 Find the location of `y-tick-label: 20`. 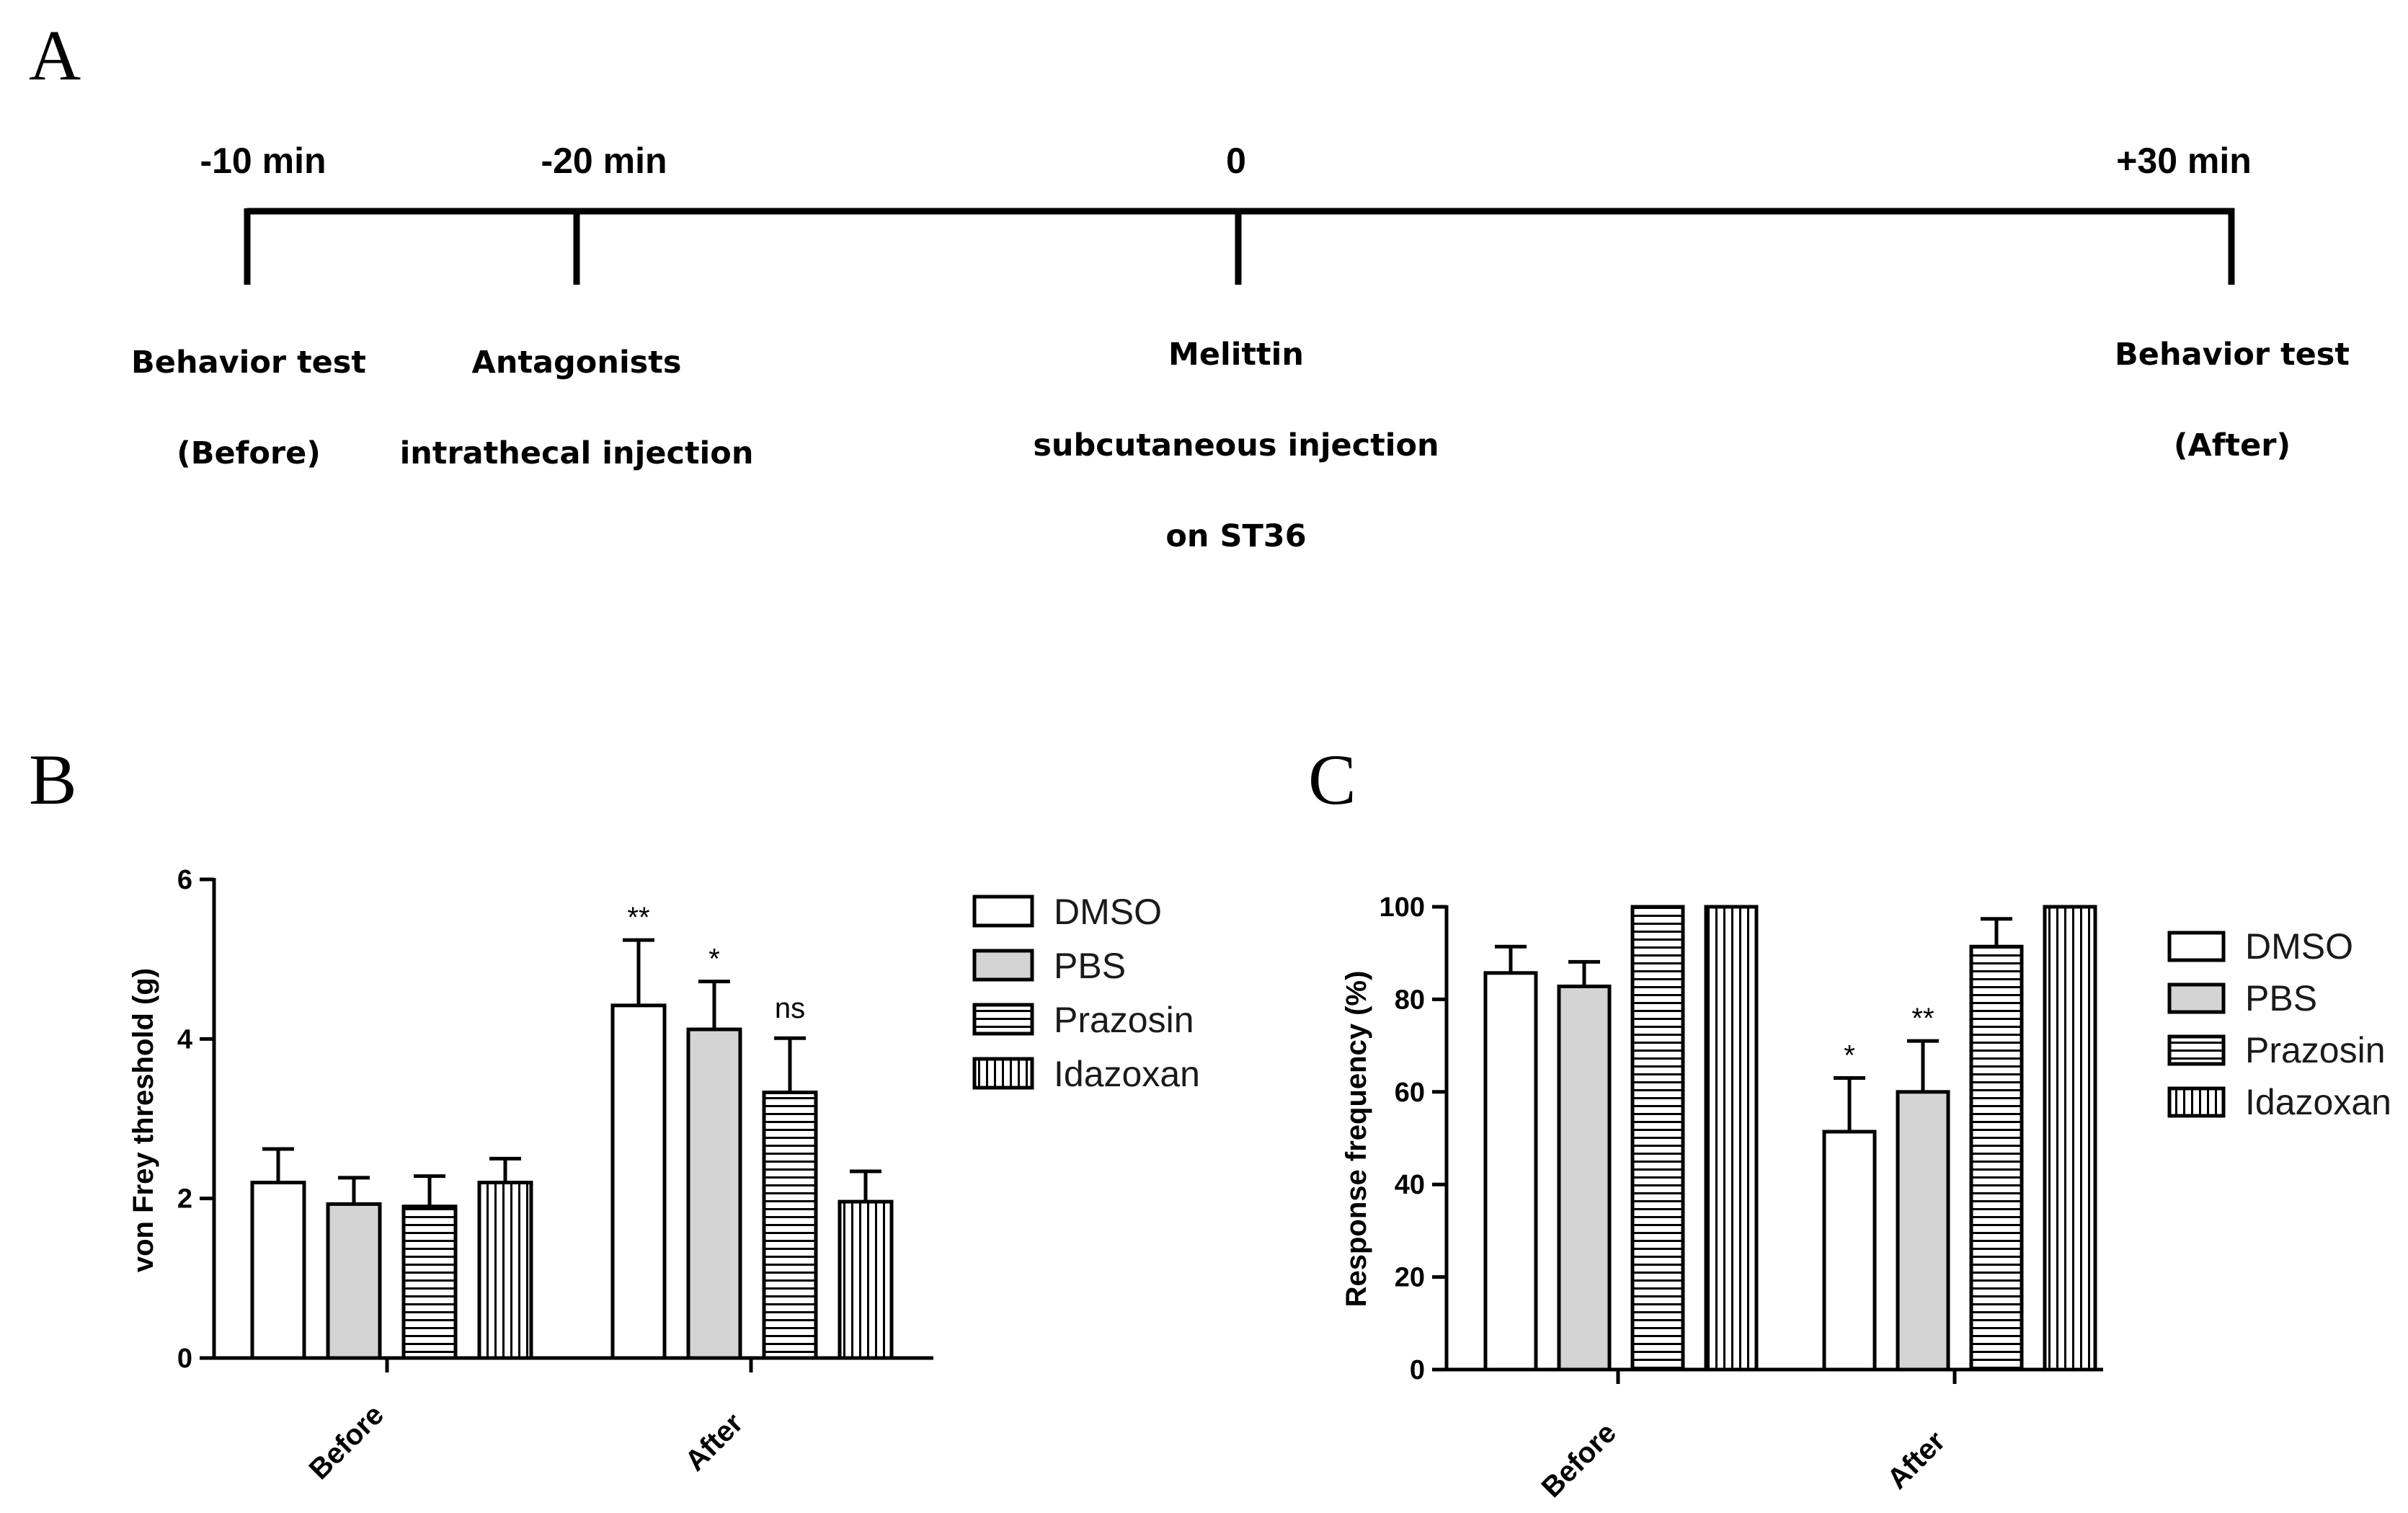

y-tick-label: 20 is located at coordinates (1410, 1278).